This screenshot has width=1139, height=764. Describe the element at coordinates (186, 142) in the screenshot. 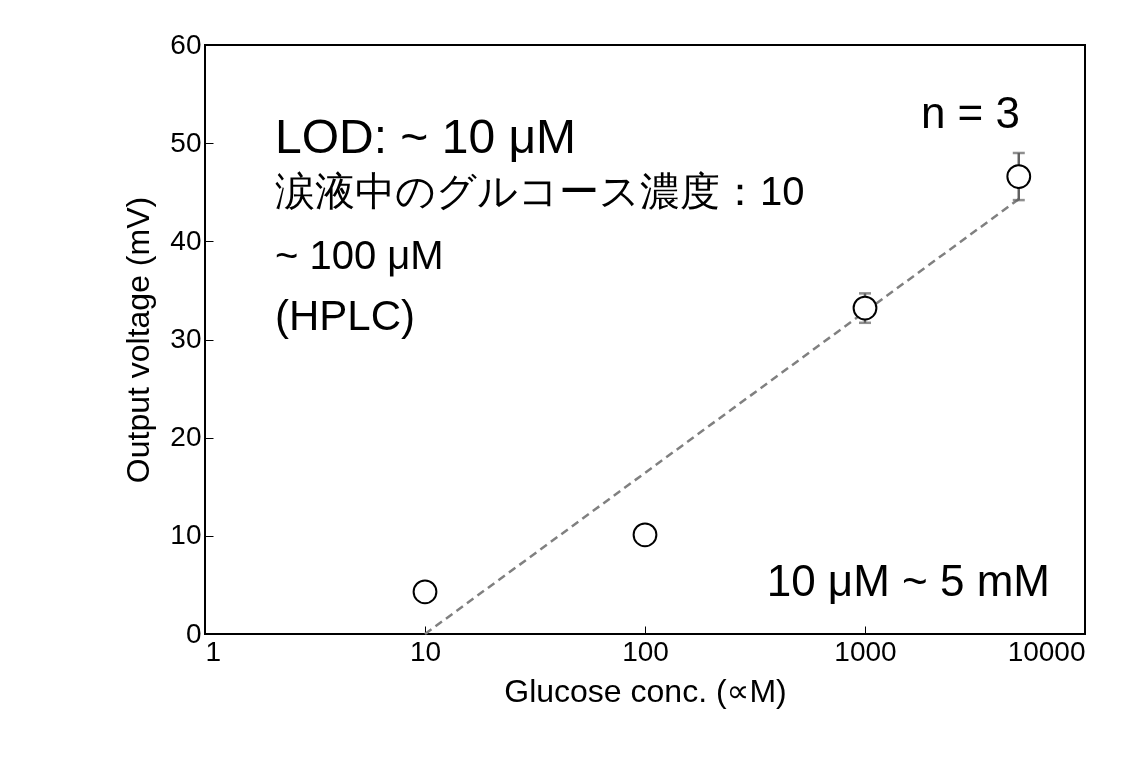

I see `y-tick-label: 50` at that location.